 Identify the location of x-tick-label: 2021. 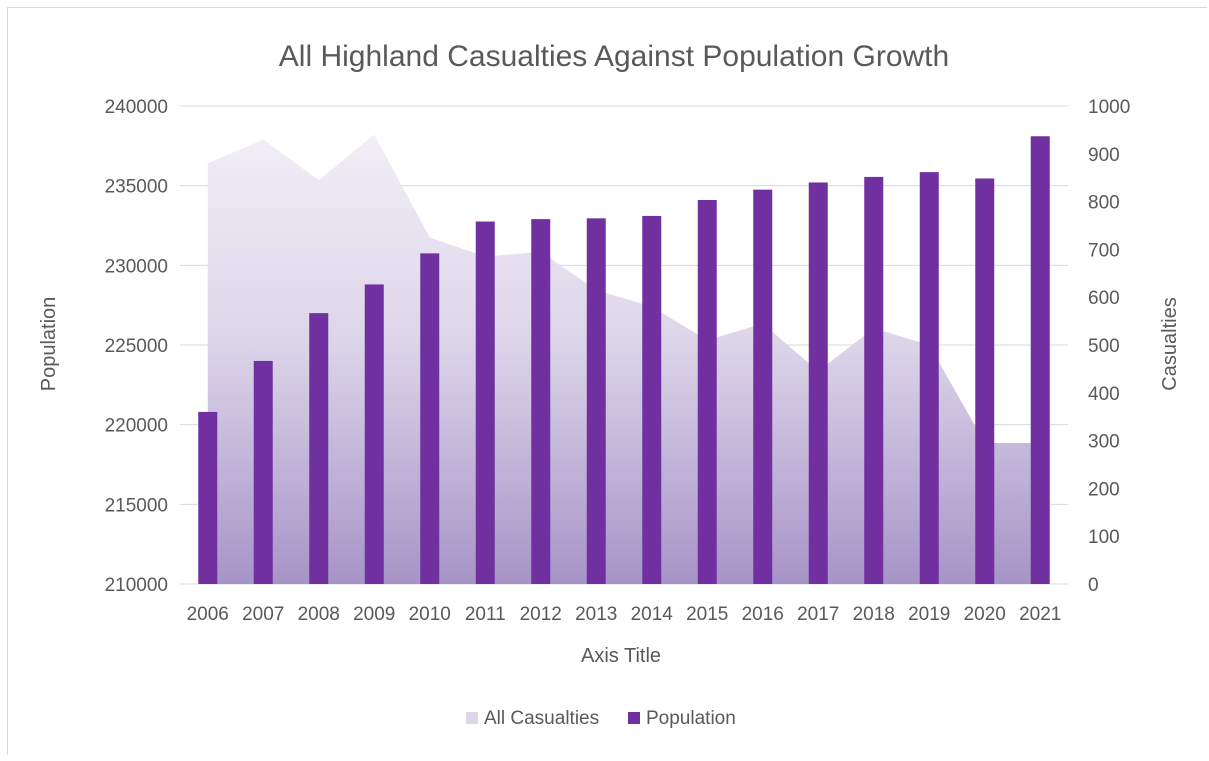
(1040, 614).